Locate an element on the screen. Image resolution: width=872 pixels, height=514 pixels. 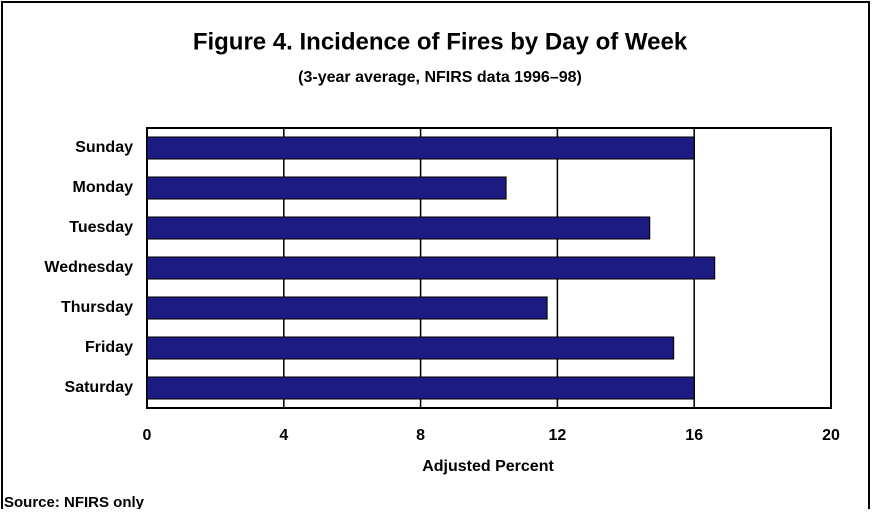
y-tick-label: Sunday is located at coordinates (104, 147).